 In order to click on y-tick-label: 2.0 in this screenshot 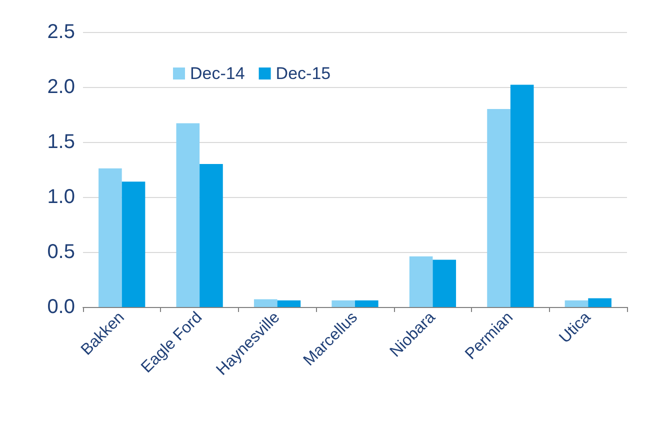, I will do `click(61, 87)`.